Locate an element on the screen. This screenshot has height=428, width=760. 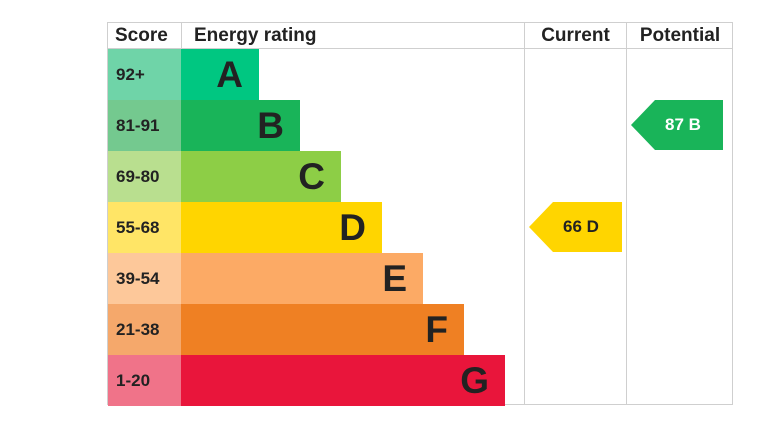
band-letter: B is located at coordinates (270, 125).